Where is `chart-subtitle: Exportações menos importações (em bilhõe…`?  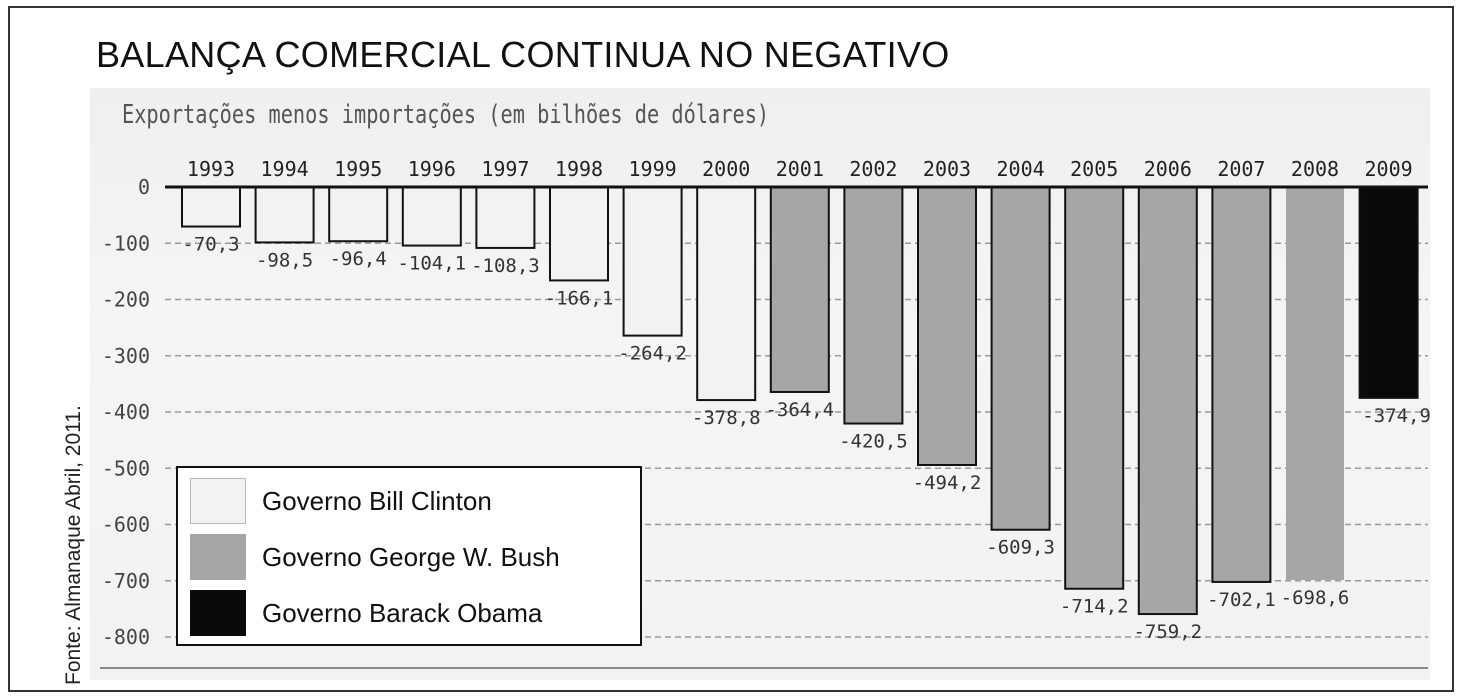 chart-subtitle: Exportações menos importações (em bilhõe… is located at coordinates (446, 115).